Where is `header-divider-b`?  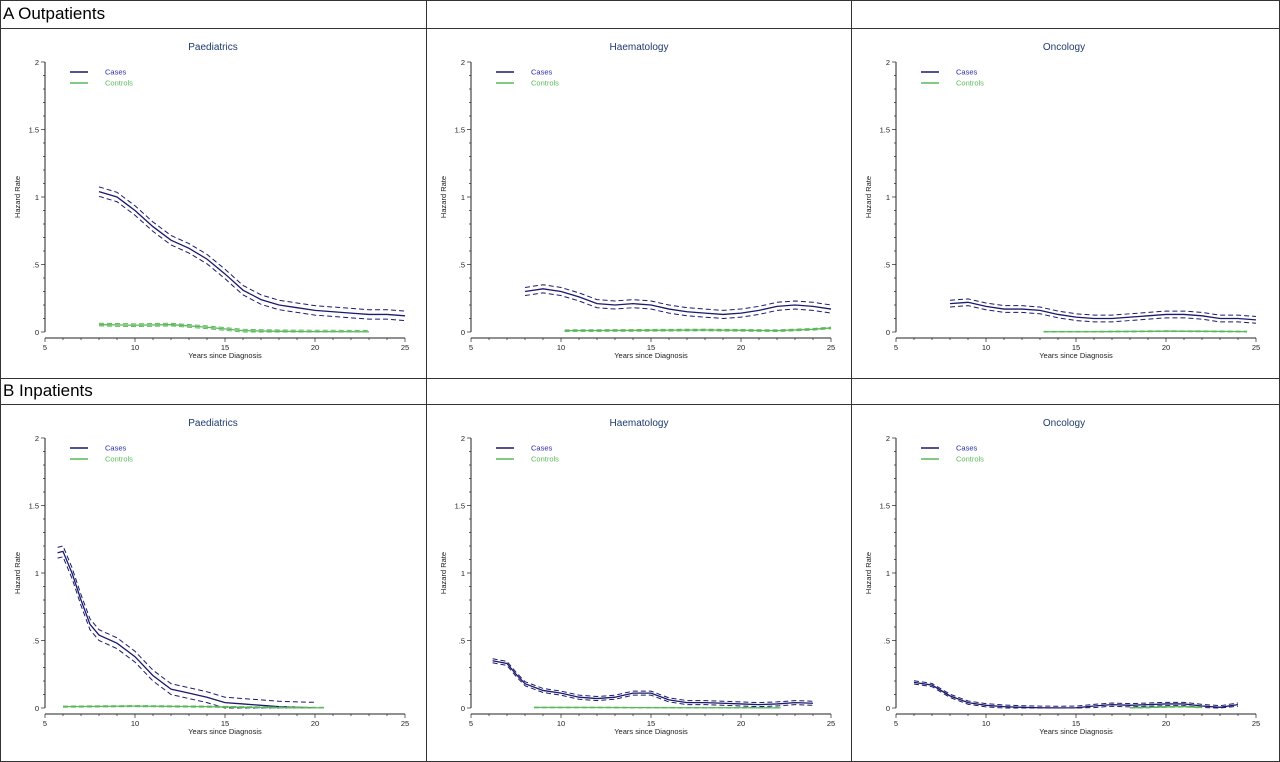 header-divider-b is located at coordinates (640, 404).